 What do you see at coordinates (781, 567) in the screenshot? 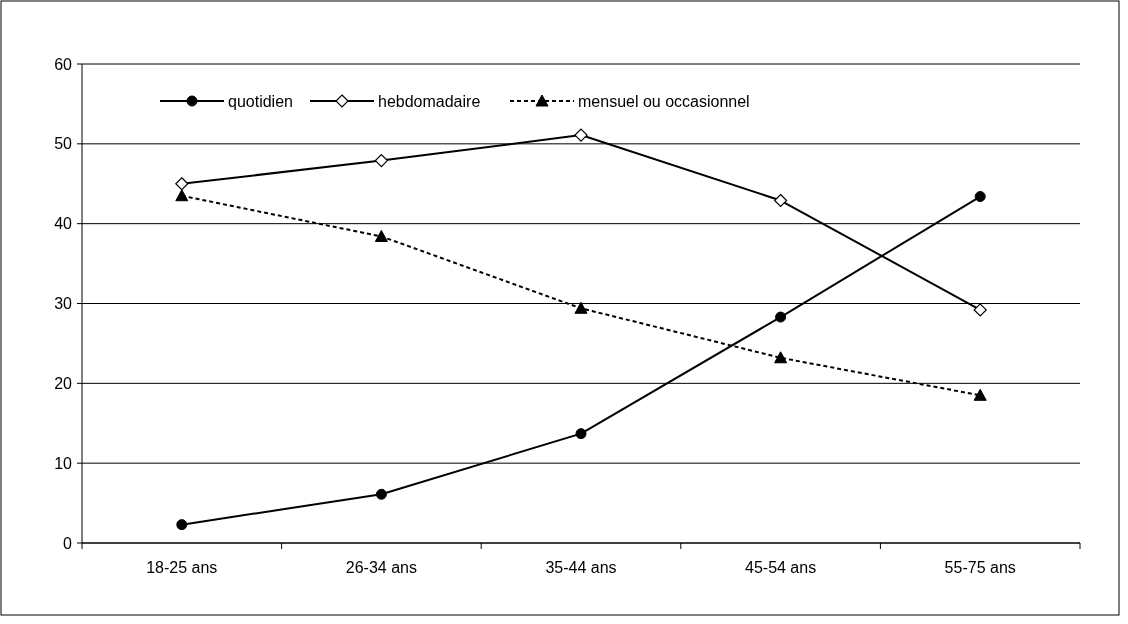
I see `x-tick-label: 45-54 ans` at bounding box center [781, 567].